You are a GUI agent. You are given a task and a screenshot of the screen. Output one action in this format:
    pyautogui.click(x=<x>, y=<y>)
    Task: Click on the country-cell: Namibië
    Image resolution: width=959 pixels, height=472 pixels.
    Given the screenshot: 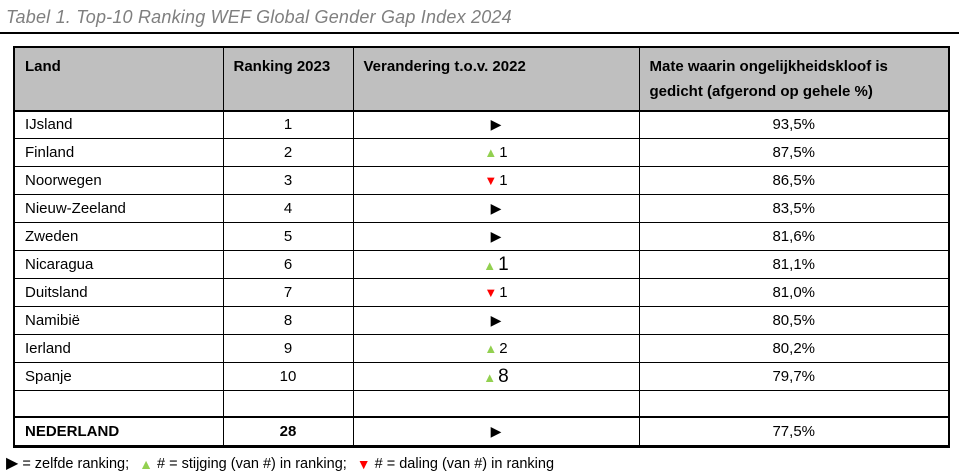 What is the action you would take?
    pyautogui.click(x=118, y=320)
    